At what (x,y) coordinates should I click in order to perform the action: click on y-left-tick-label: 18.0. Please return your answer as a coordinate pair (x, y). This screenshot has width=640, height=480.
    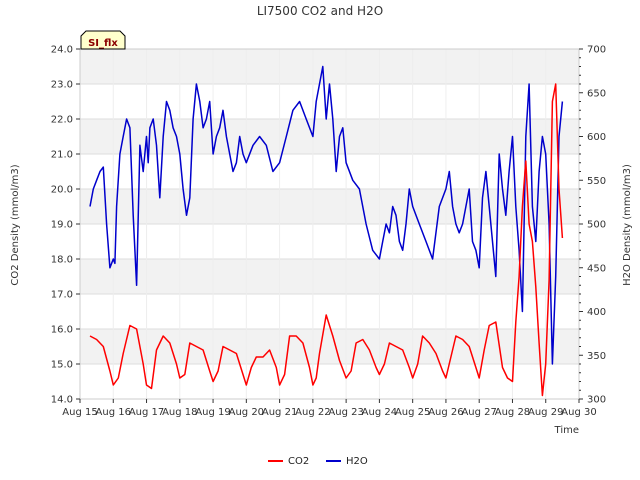
    Looking at the image, I should click on (62, 260).